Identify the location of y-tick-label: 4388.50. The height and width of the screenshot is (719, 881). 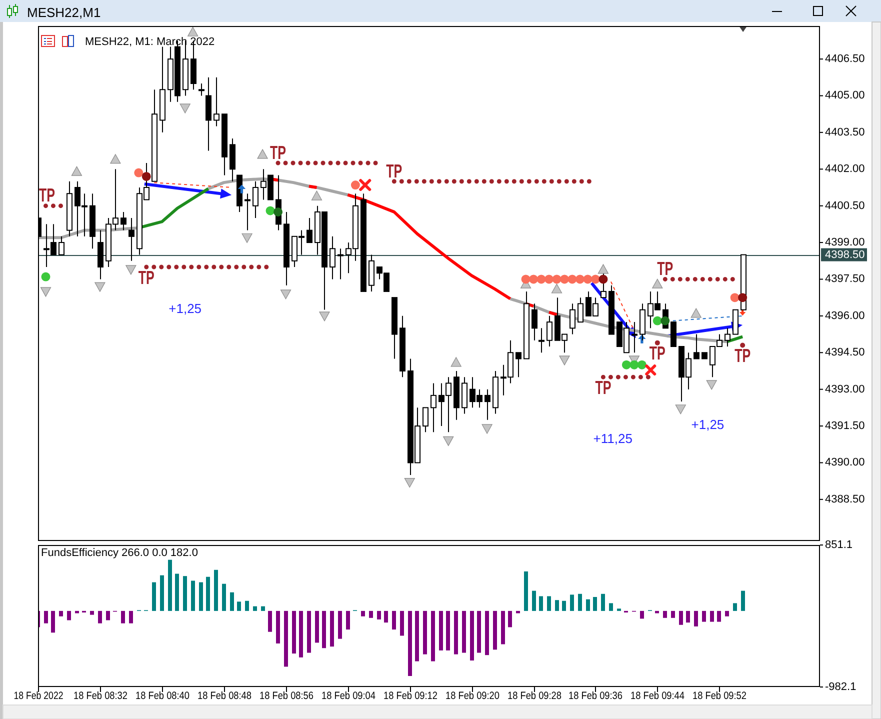
(845, 499).